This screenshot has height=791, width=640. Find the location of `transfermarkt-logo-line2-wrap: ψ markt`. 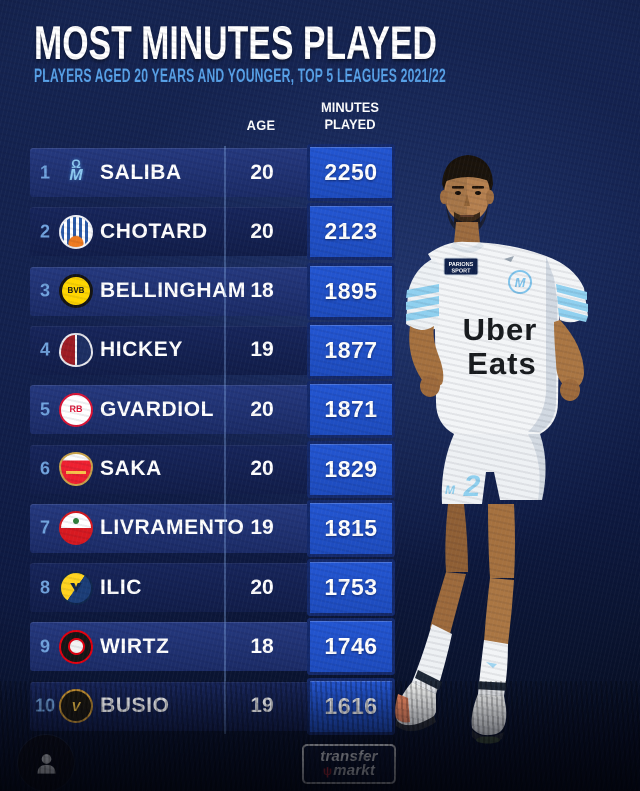

transfermarkt-logo-line2-wrap: ψ markt is located at coordinates (349, 770).